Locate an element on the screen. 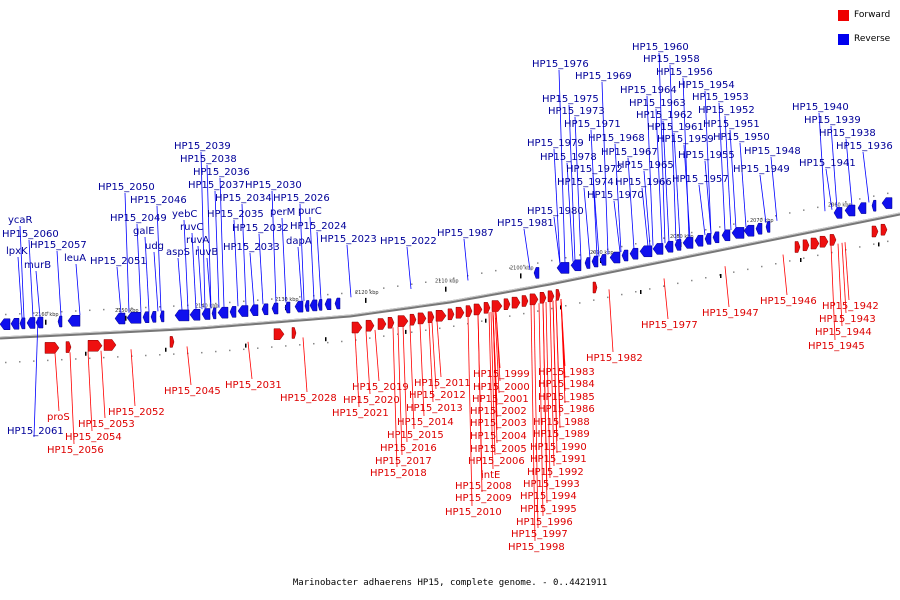 The height and width of the screenshot is (600, 900). forward-gene-label-hp15-2052: HP15_2052 is located at coordinates (136, 412).